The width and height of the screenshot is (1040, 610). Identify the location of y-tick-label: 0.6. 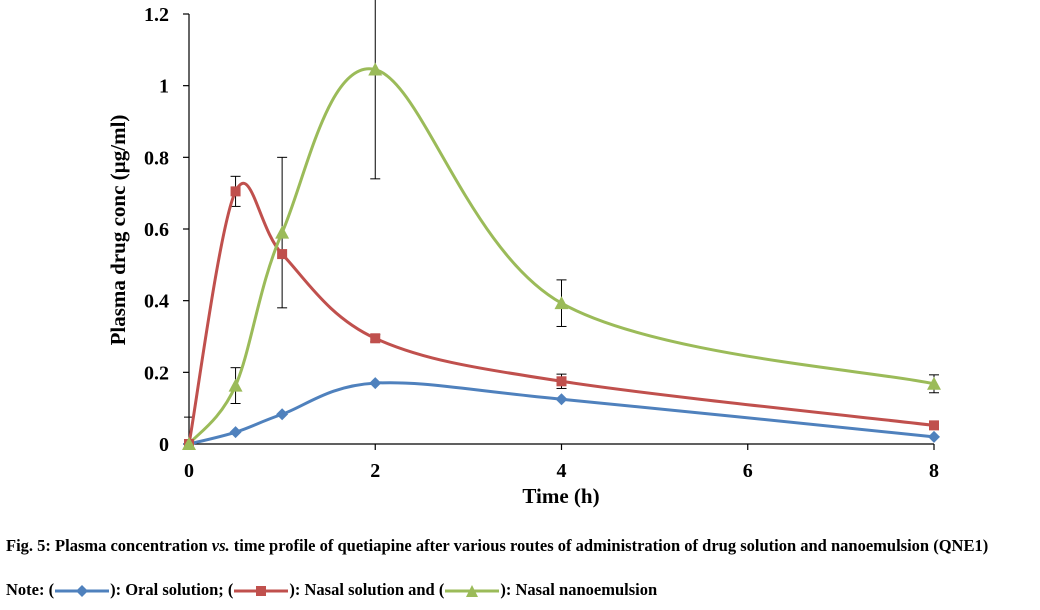
(156, 230).